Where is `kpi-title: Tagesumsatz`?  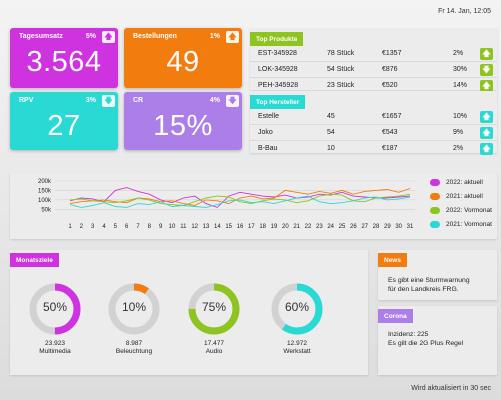 kpi-title: Tagesumsatz is located at coordinates (41, 36).